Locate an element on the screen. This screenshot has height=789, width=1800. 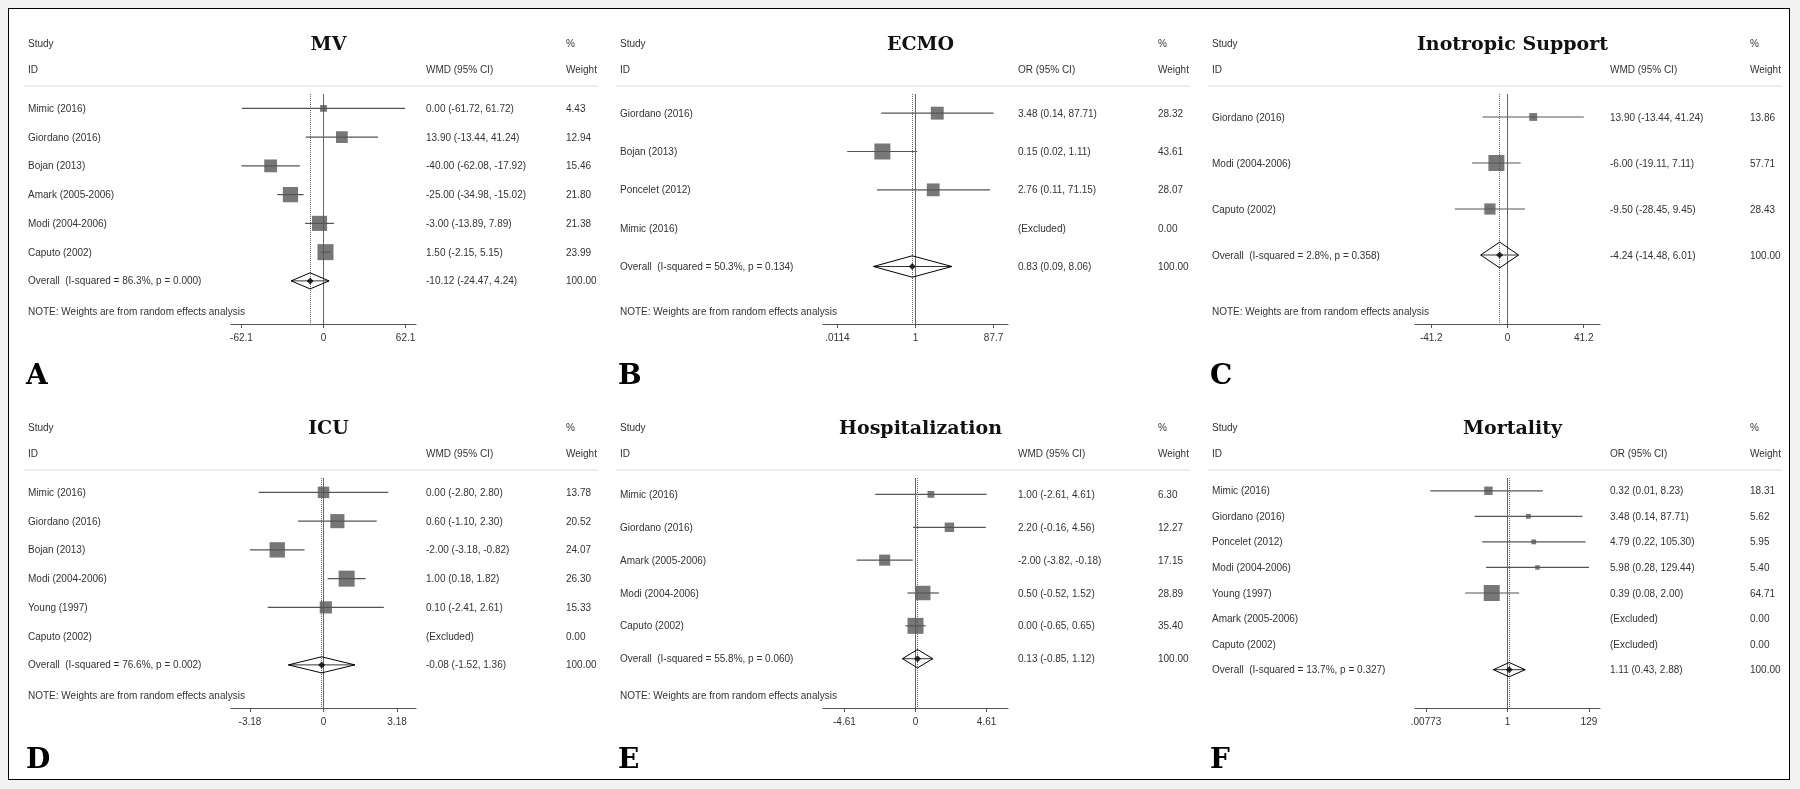
y-tick-label: Overall (I-squared = 86.3%, p = 0.000) is located at coordinates (115, 281).